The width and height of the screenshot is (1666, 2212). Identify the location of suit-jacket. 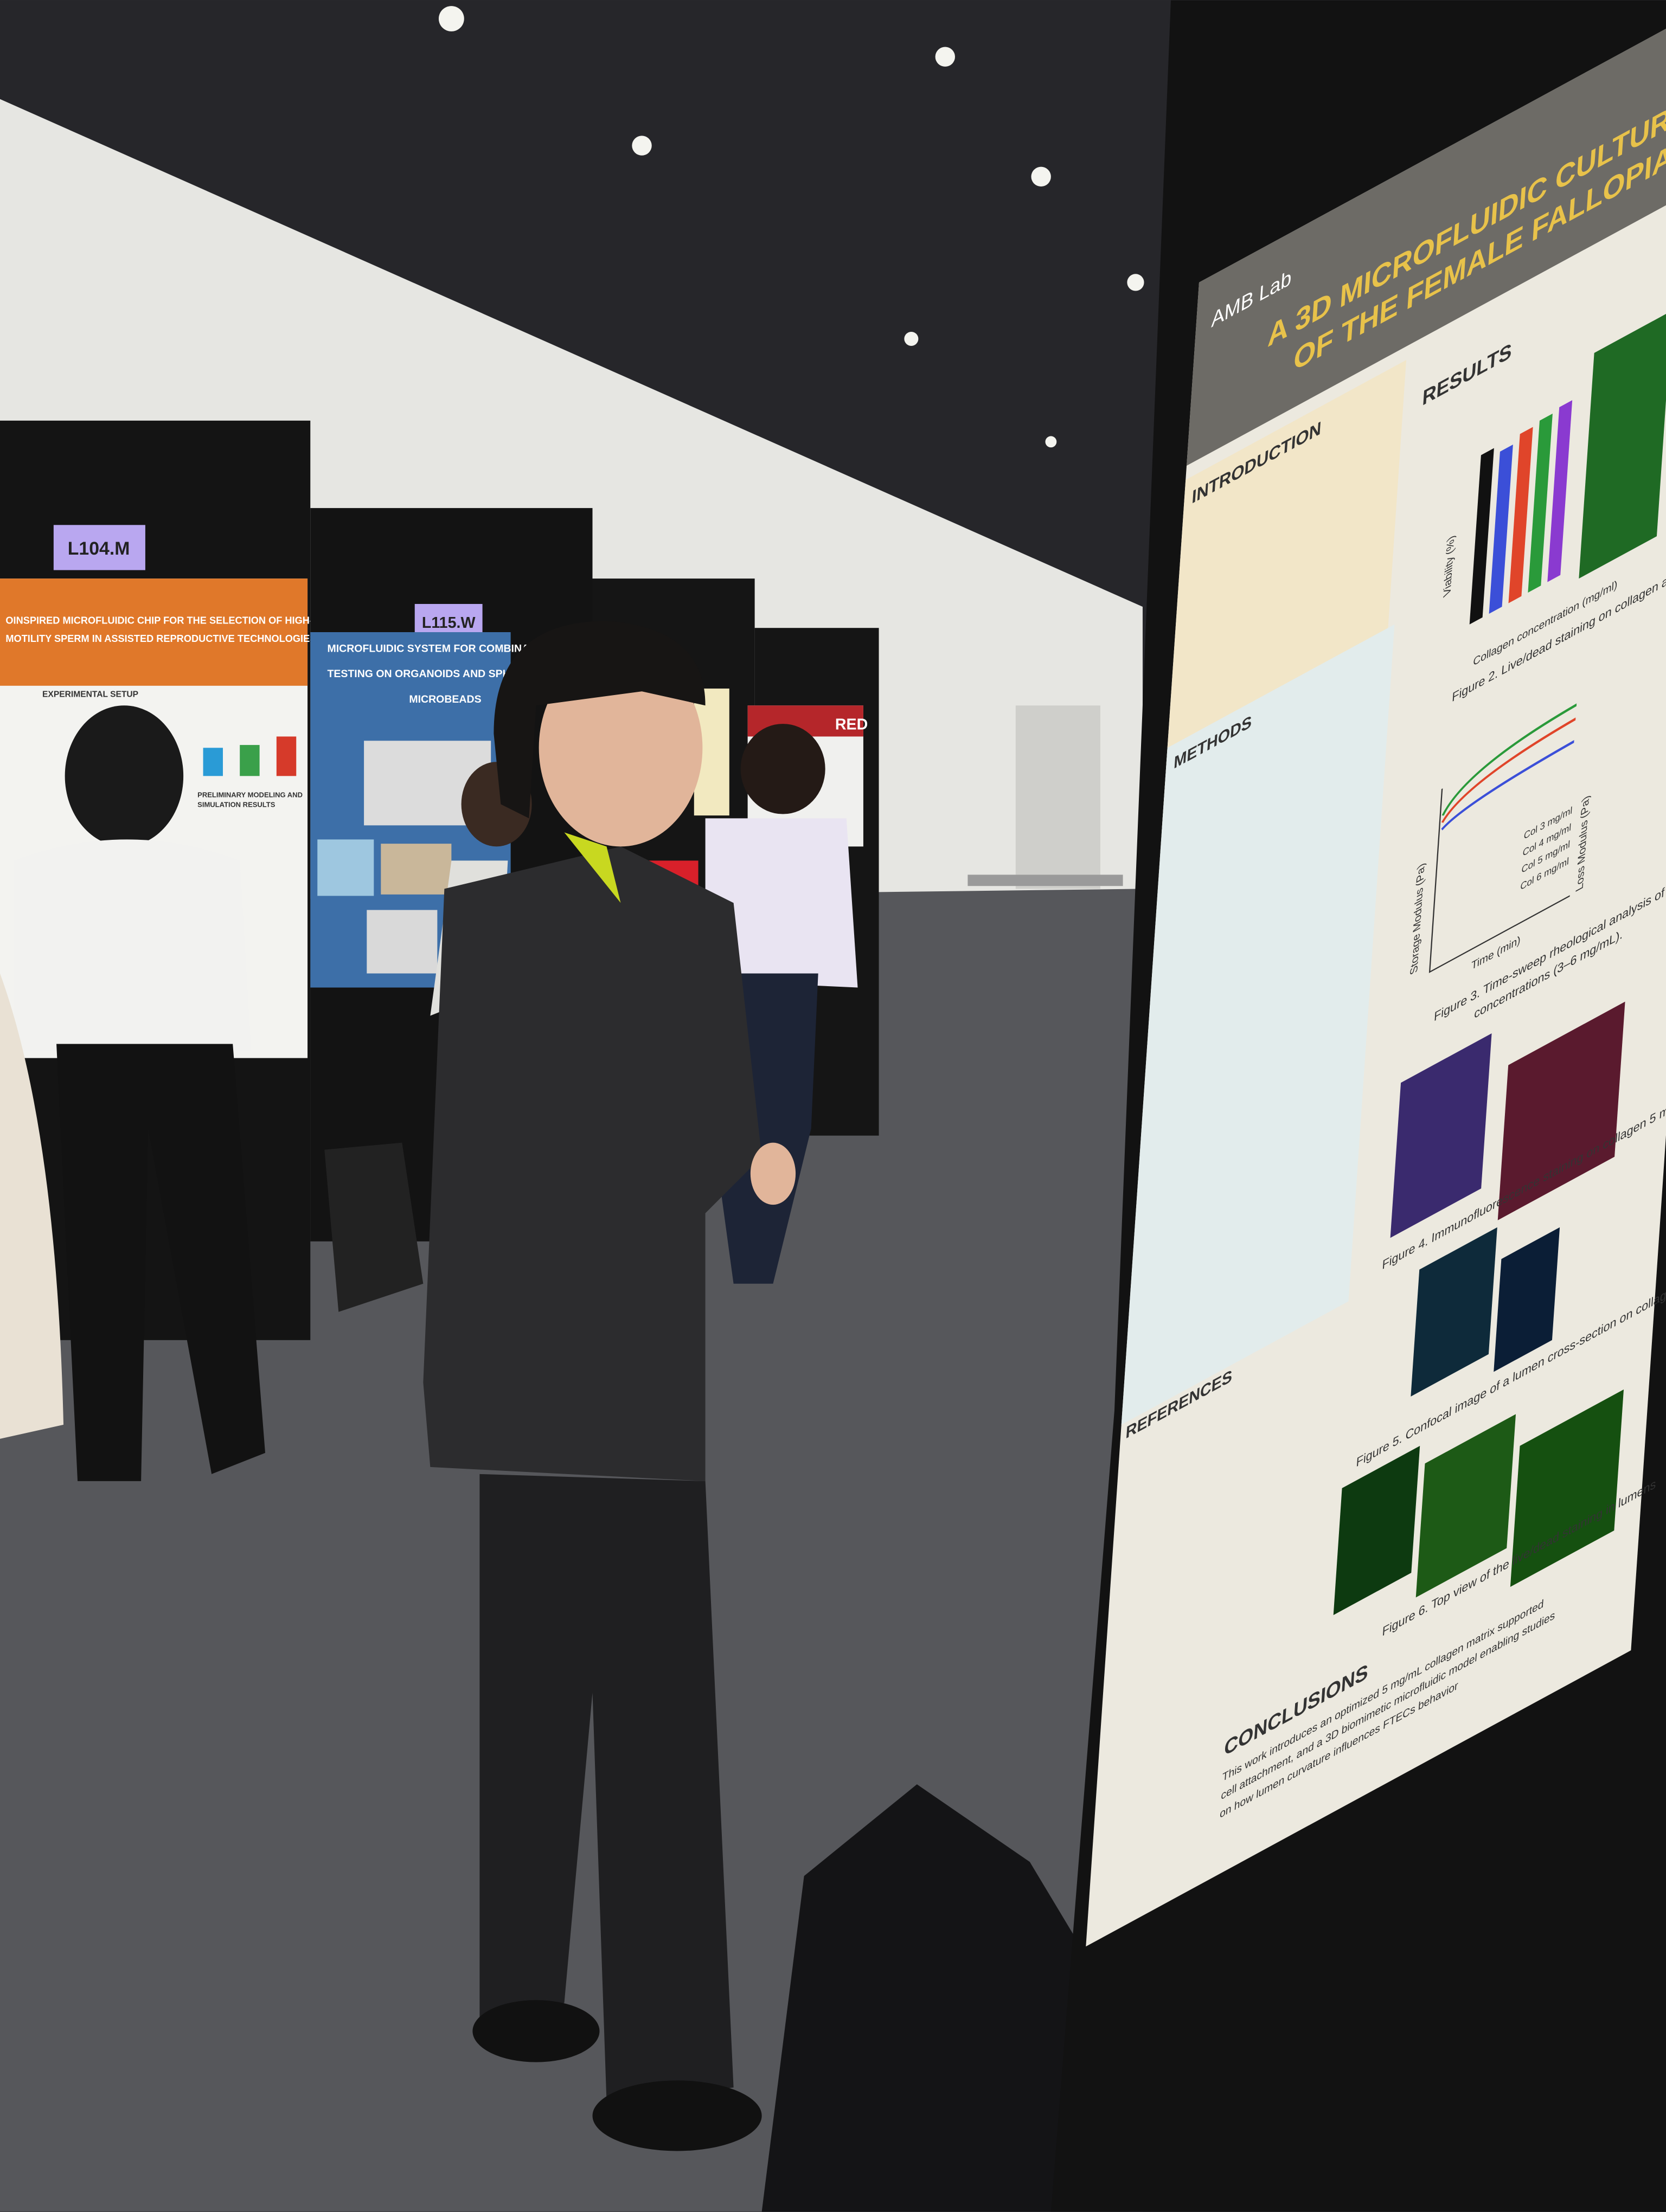
(592, 1163).